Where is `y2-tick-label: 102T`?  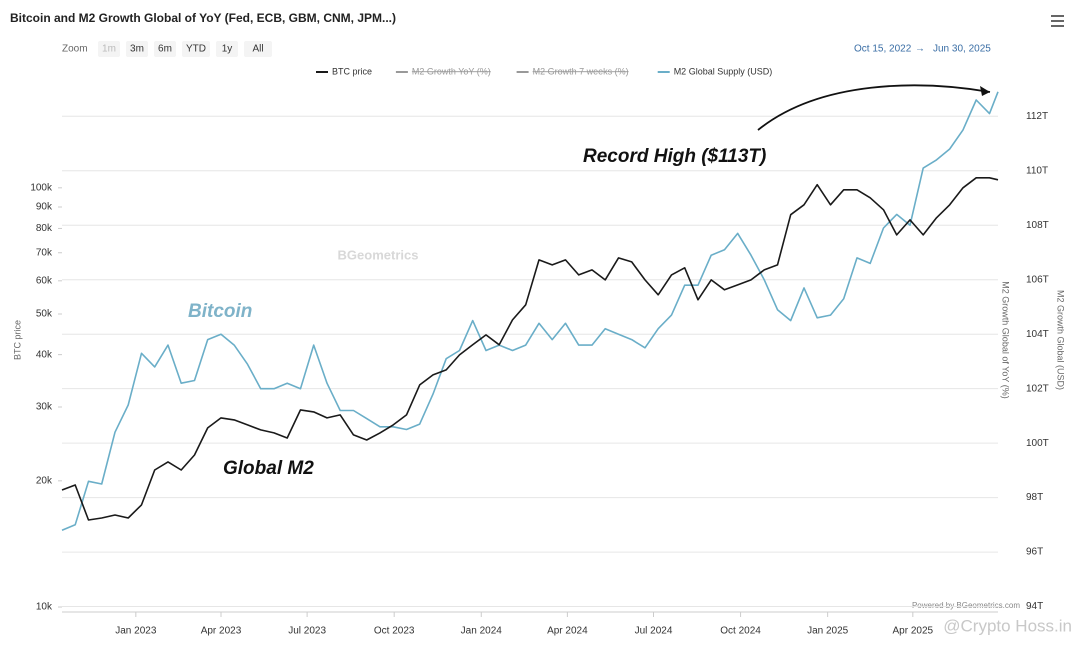 y2-tick-label: 102T is located at coordinates (1037, 388).